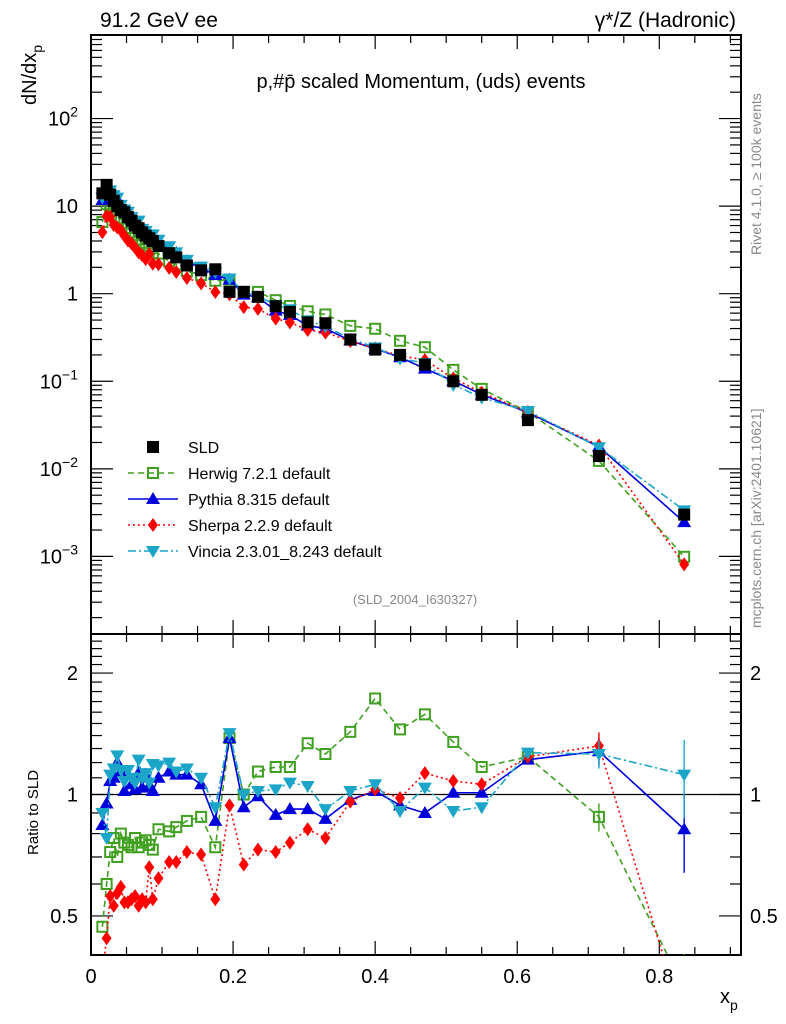 Image resolution: width=786 pixels, height=1024 pixels. What do you see at coordinates (72, 796) in the screenshot?
I see `ratio-y-tick-label-left: 1` at bounding box center [72, 796].